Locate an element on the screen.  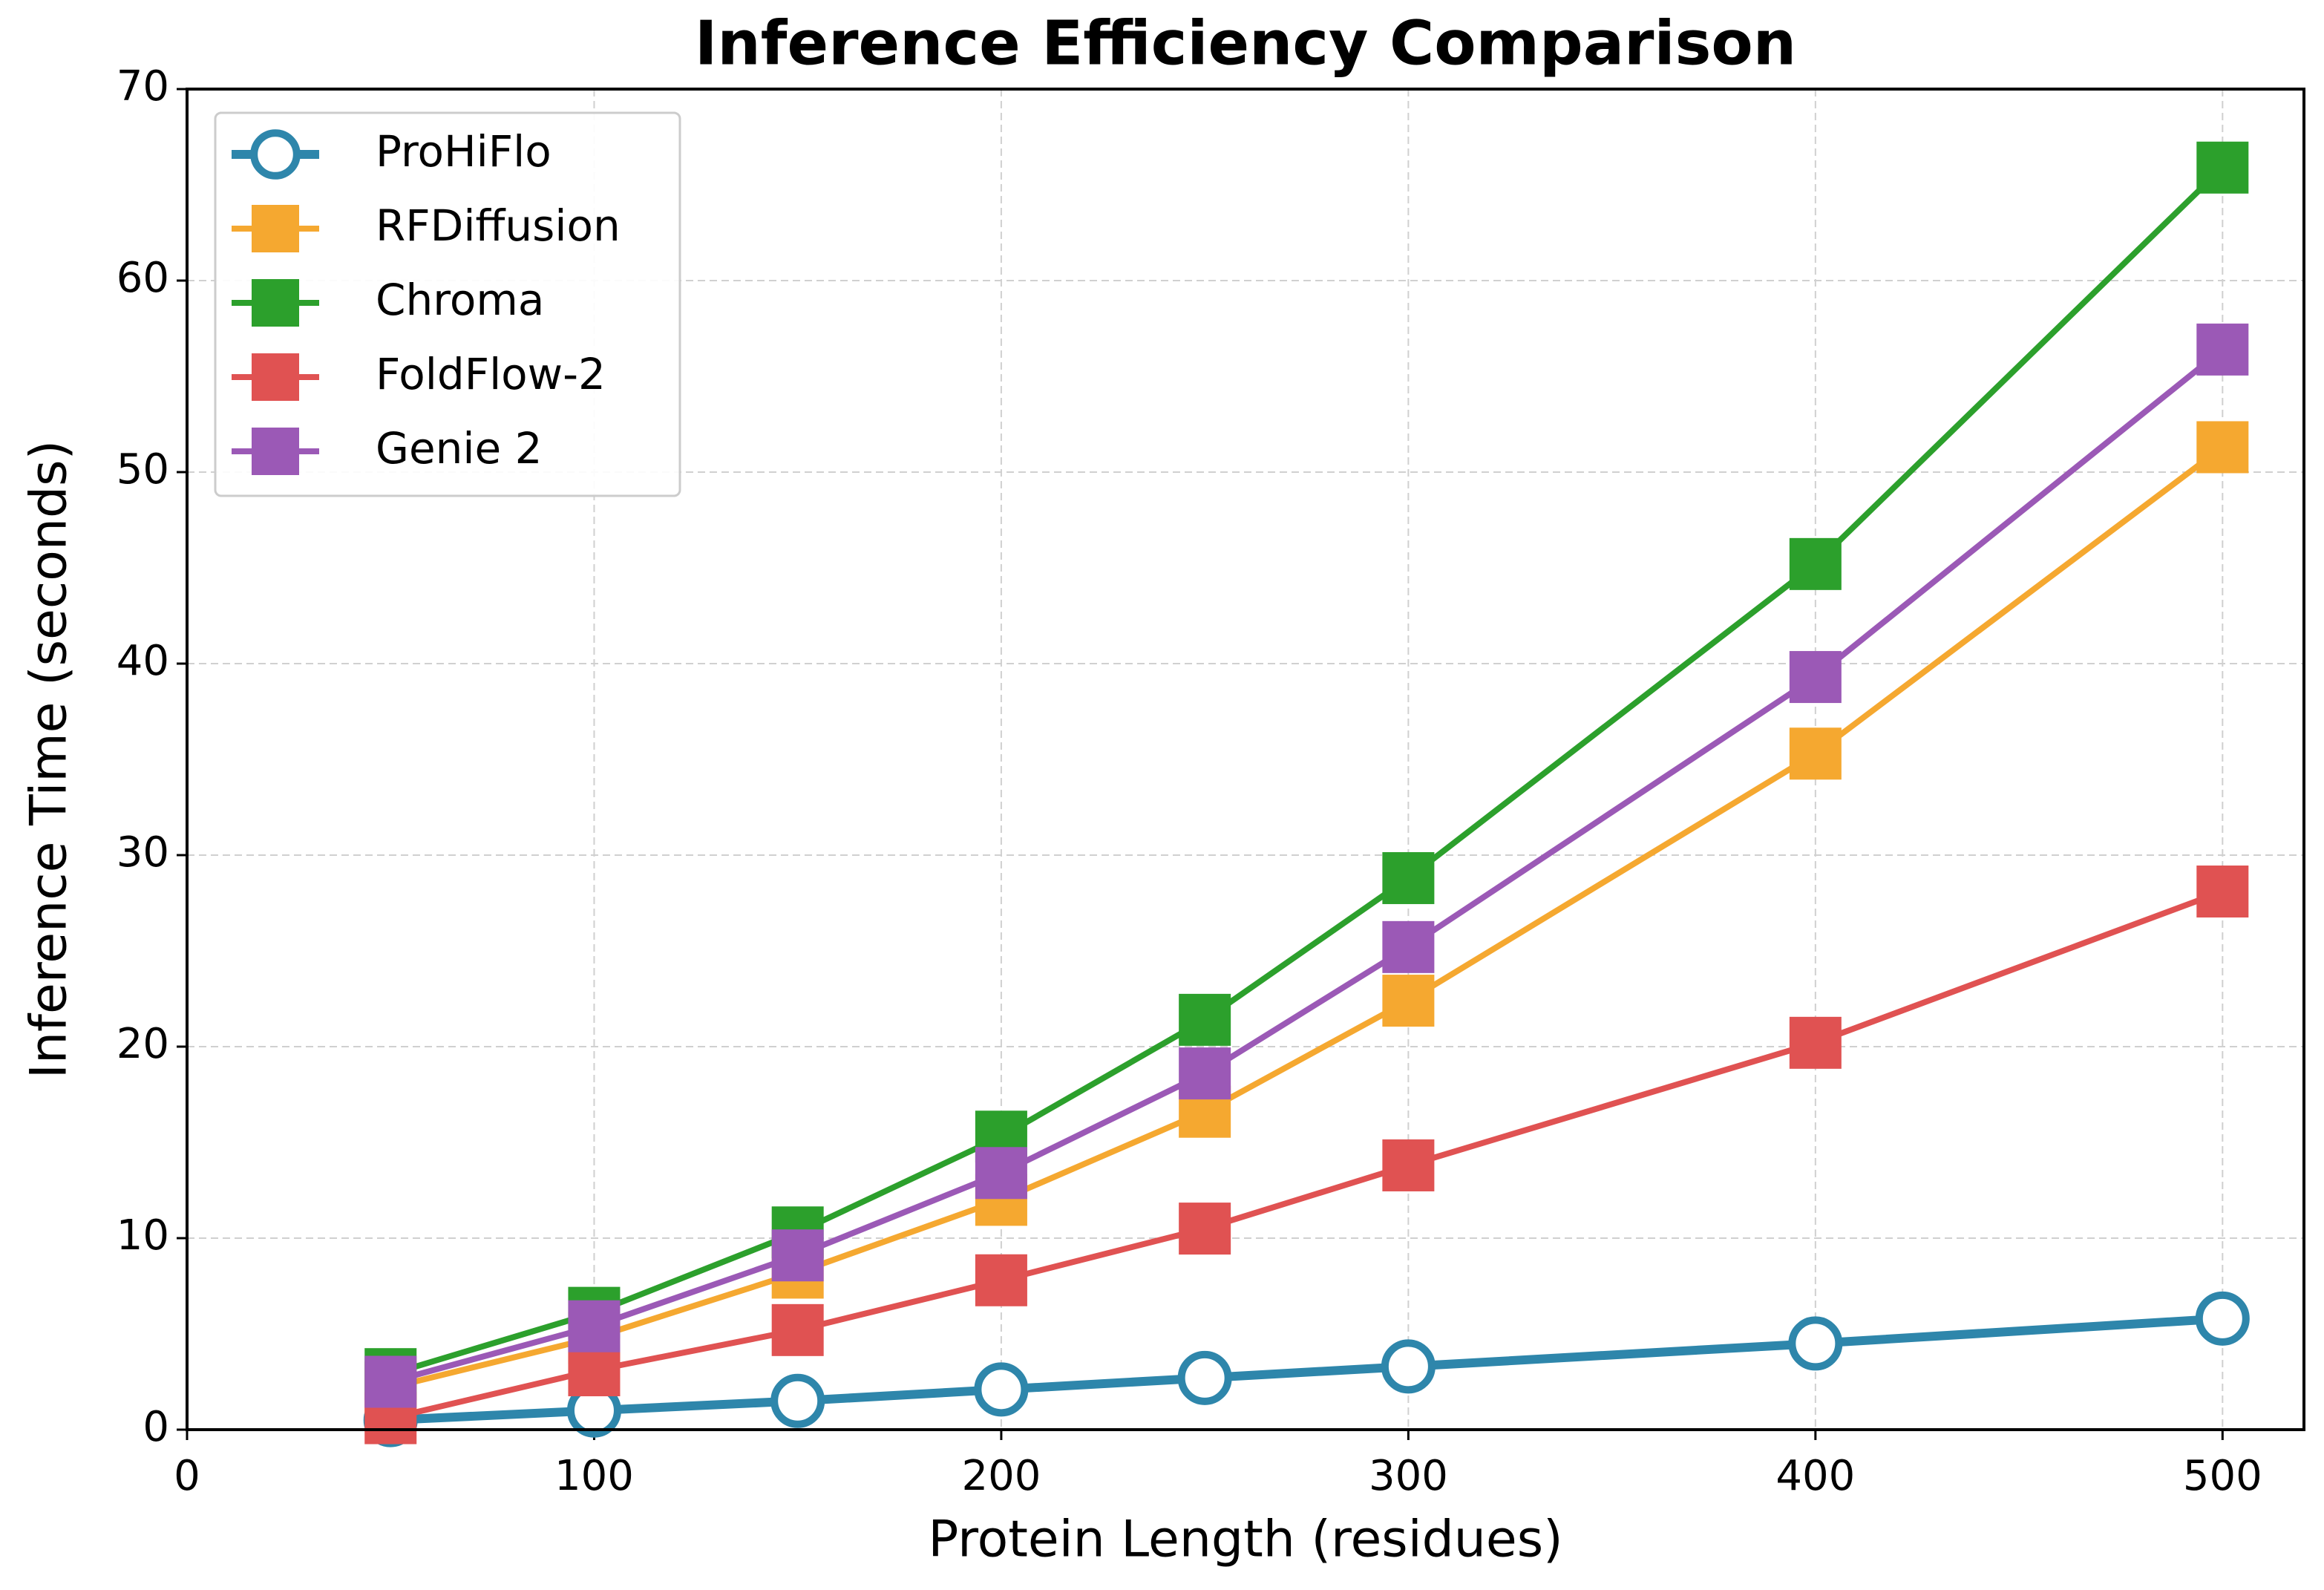
x-tick-label: 200 is located at coordinates (1001, 1476).